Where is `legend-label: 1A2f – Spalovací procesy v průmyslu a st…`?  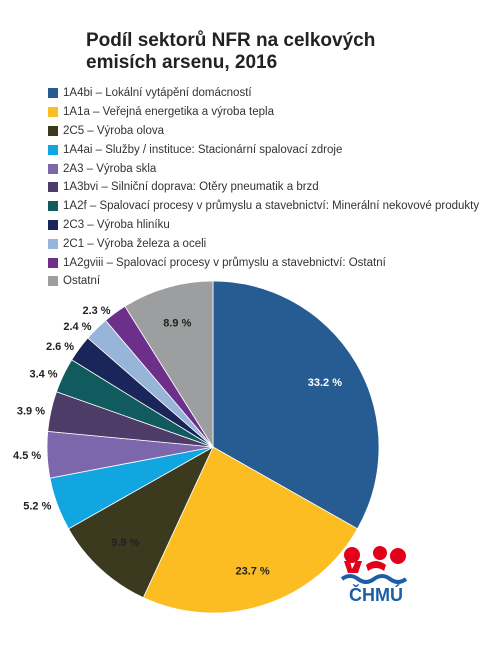 legend-label: 1A2f – Spalovací procesy v průmyslu a st… is located at coordinates (271, 206).